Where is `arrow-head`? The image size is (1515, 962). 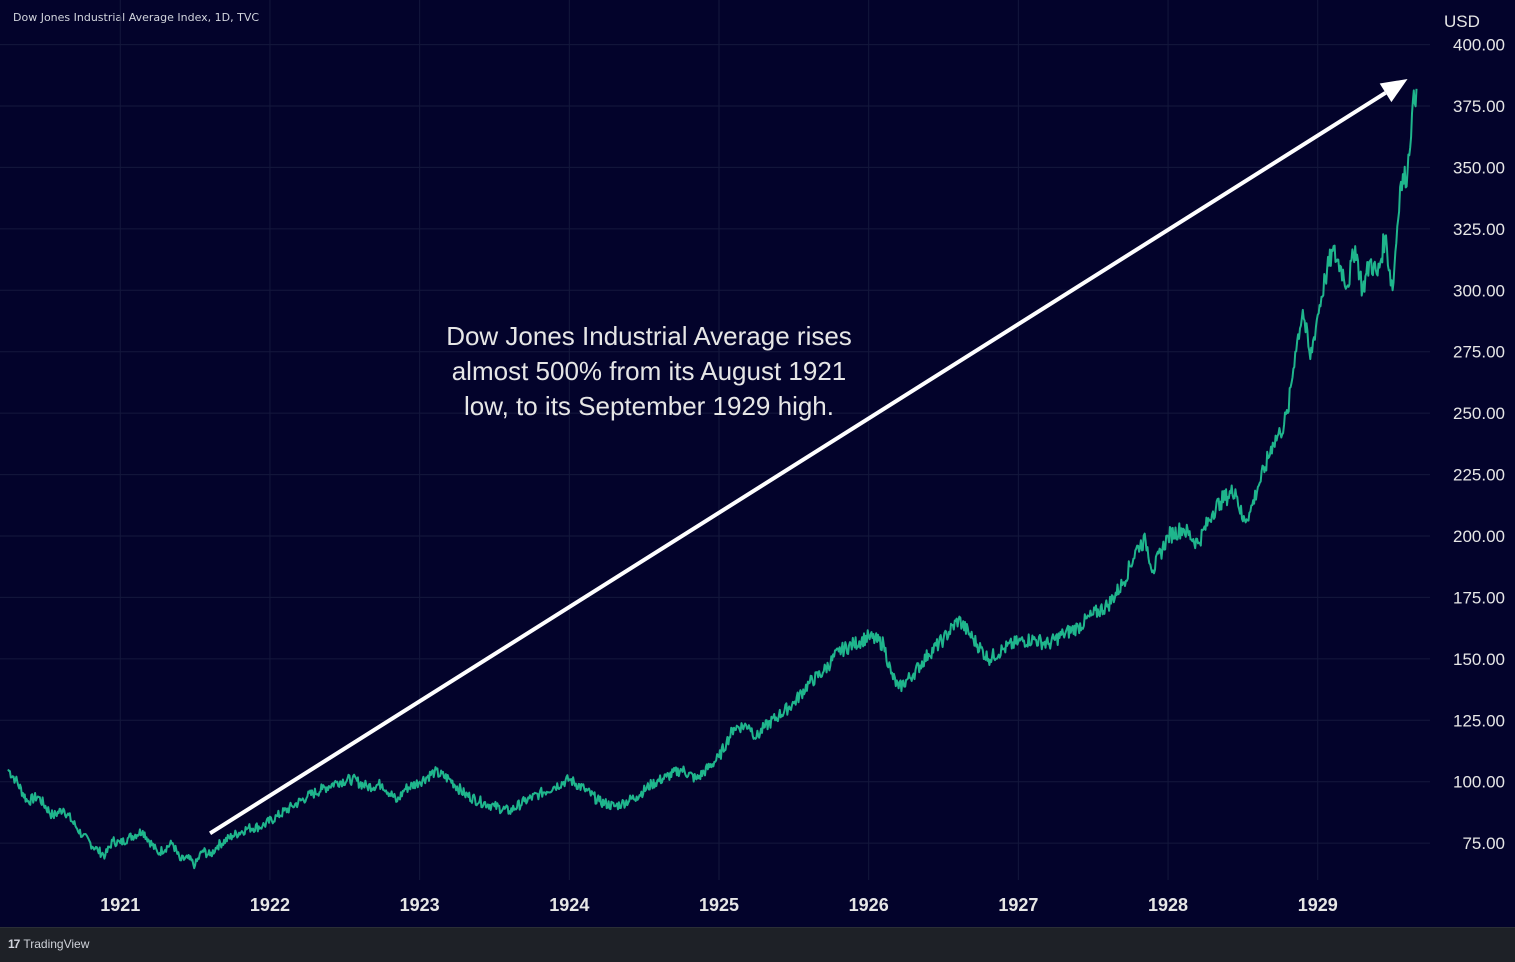 arrow-head is located at coordinates (1393, 90).